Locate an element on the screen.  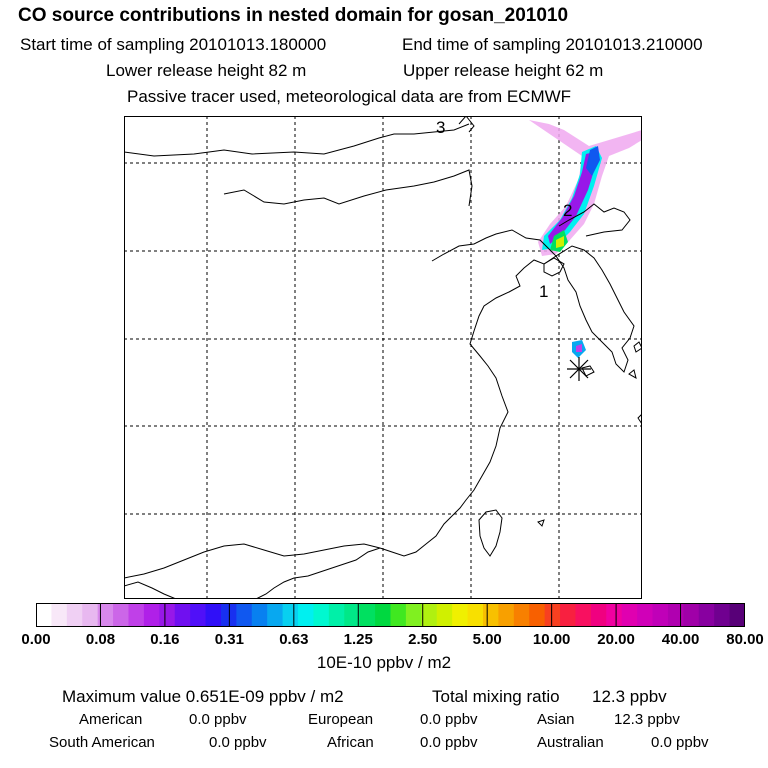
colorbar-tick-label: 10.00 is located at coordinates (551, 639).